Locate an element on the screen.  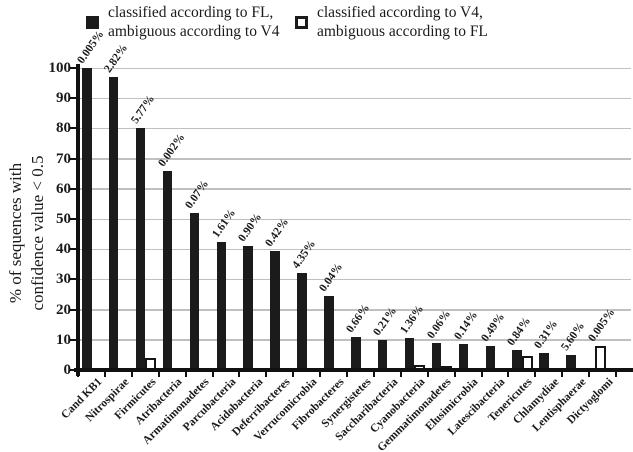
x-axis-line is located at coordinates (353, 370).